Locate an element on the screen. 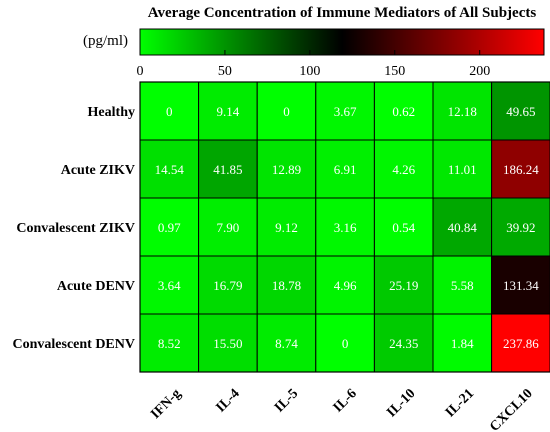  cell-value-label: 131.34 is located at coordinates (521, 285).